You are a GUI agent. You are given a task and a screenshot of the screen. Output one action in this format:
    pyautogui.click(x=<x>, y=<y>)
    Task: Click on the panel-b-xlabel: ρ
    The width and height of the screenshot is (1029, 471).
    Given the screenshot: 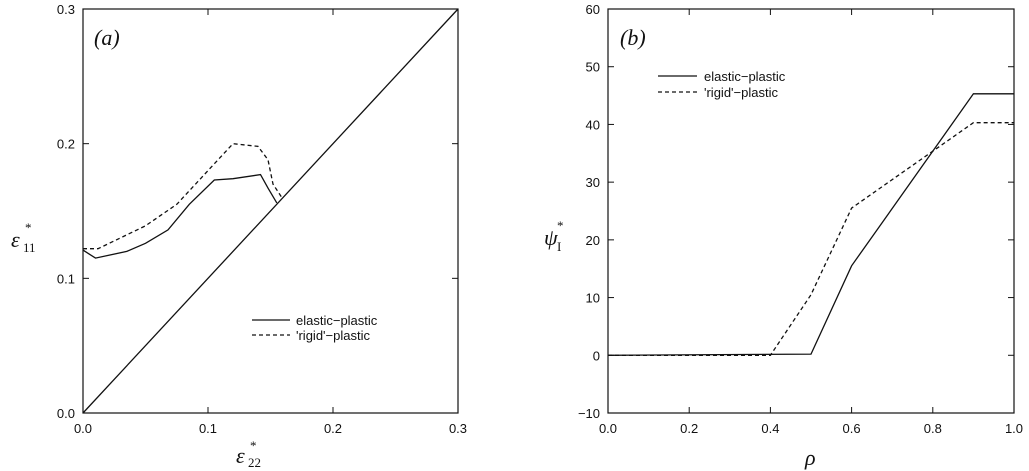 What is the action you would take?
    pyautogui.click(x=810, y=457)
    